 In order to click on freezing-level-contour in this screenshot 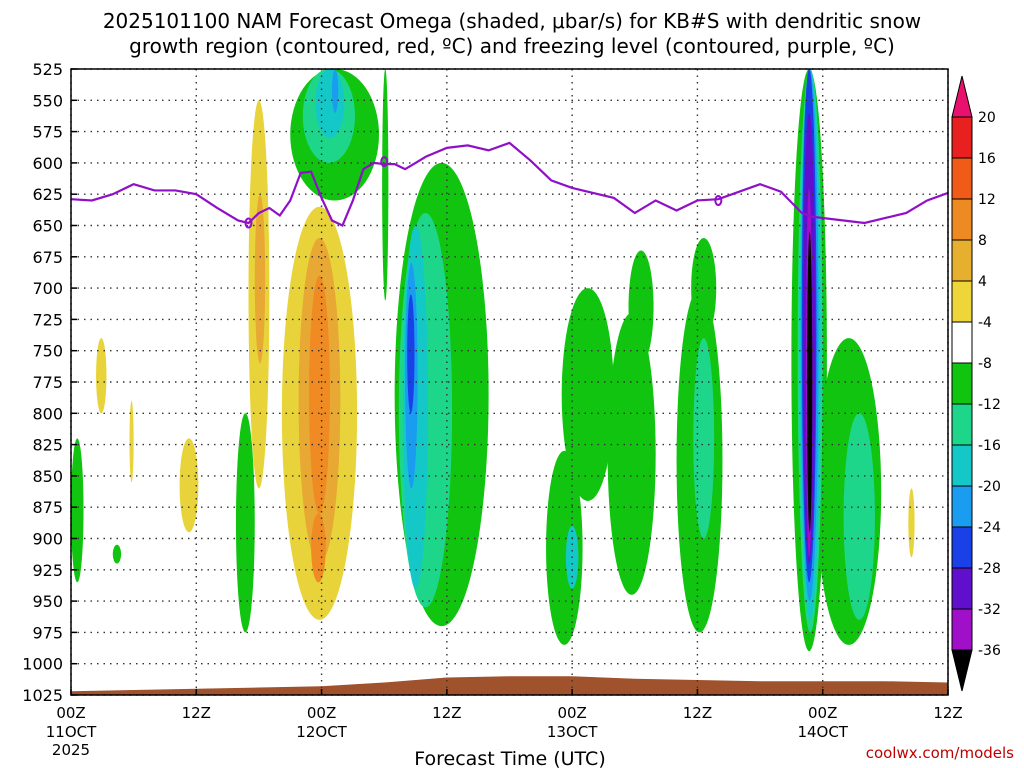, I will do `click(509, 185)`.